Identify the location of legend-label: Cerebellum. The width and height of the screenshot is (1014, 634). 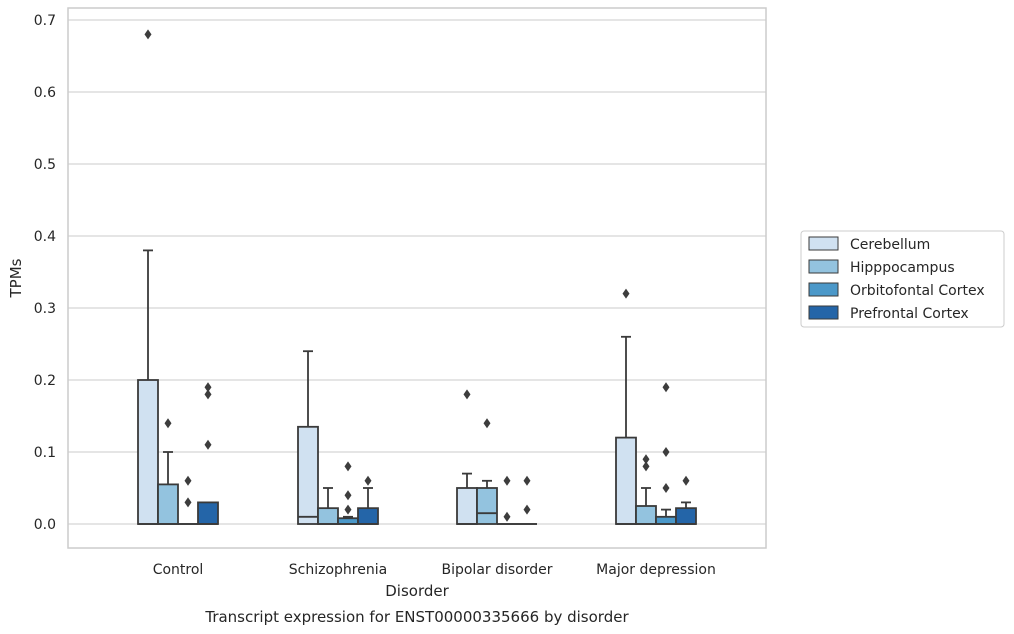
(890, 245).